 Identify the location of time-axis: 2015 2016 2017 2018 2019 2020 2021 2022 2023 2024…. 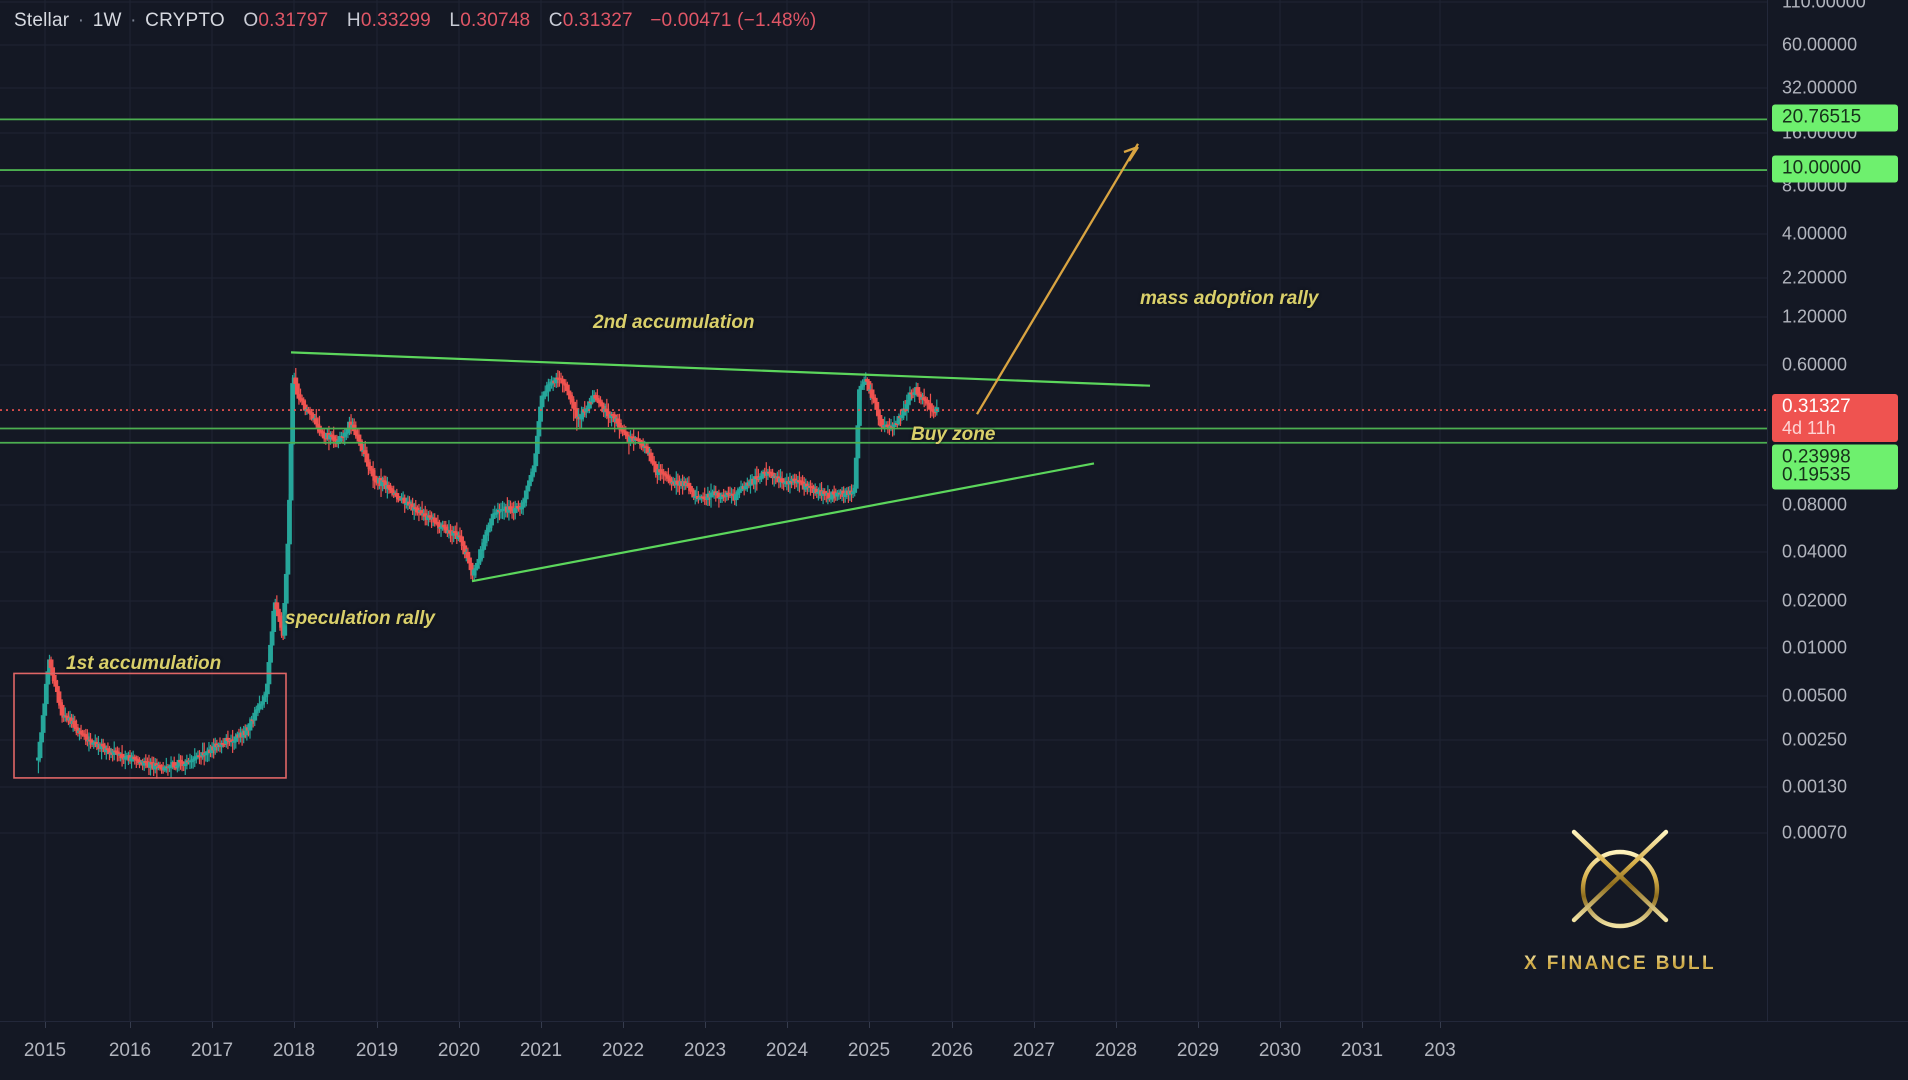
(954, 1050).